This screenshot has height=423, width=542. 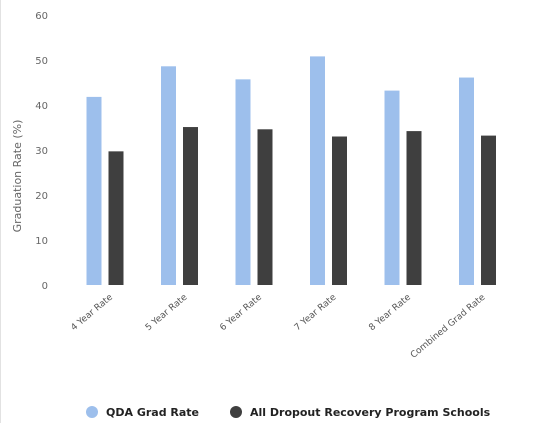 I want to click on y-axis-label: Graduation Rate (%), so click(x=17, y=176).